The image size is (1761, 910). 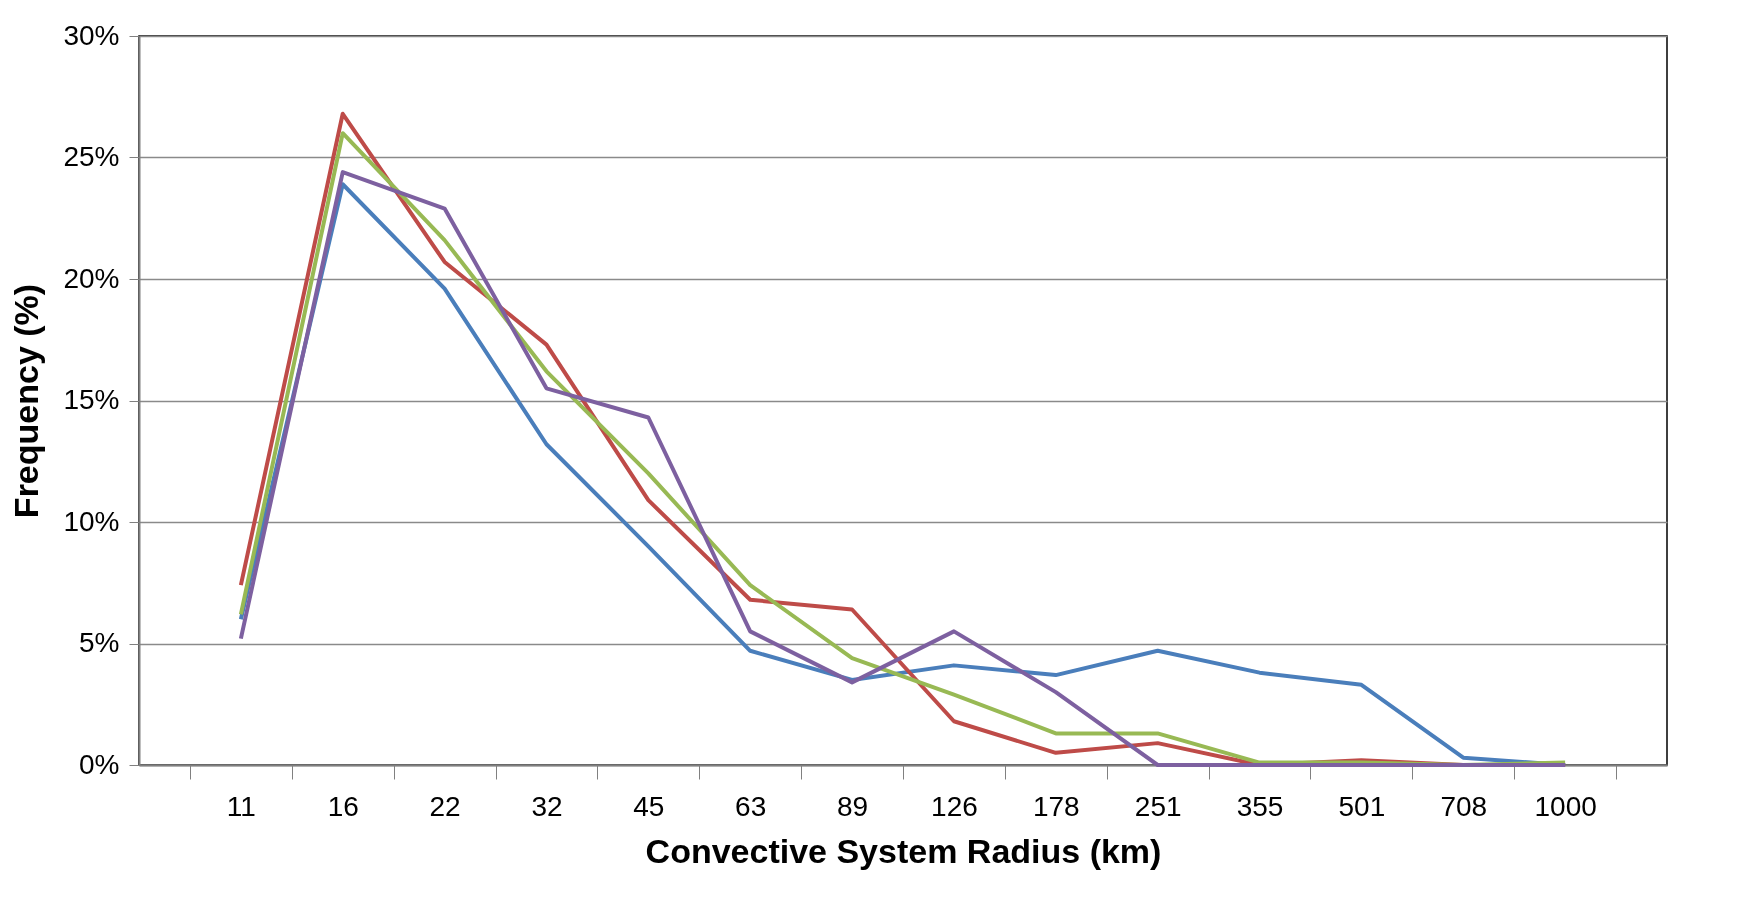 I want to click on y-tick-label: 10%, so click(x=91, y=521).